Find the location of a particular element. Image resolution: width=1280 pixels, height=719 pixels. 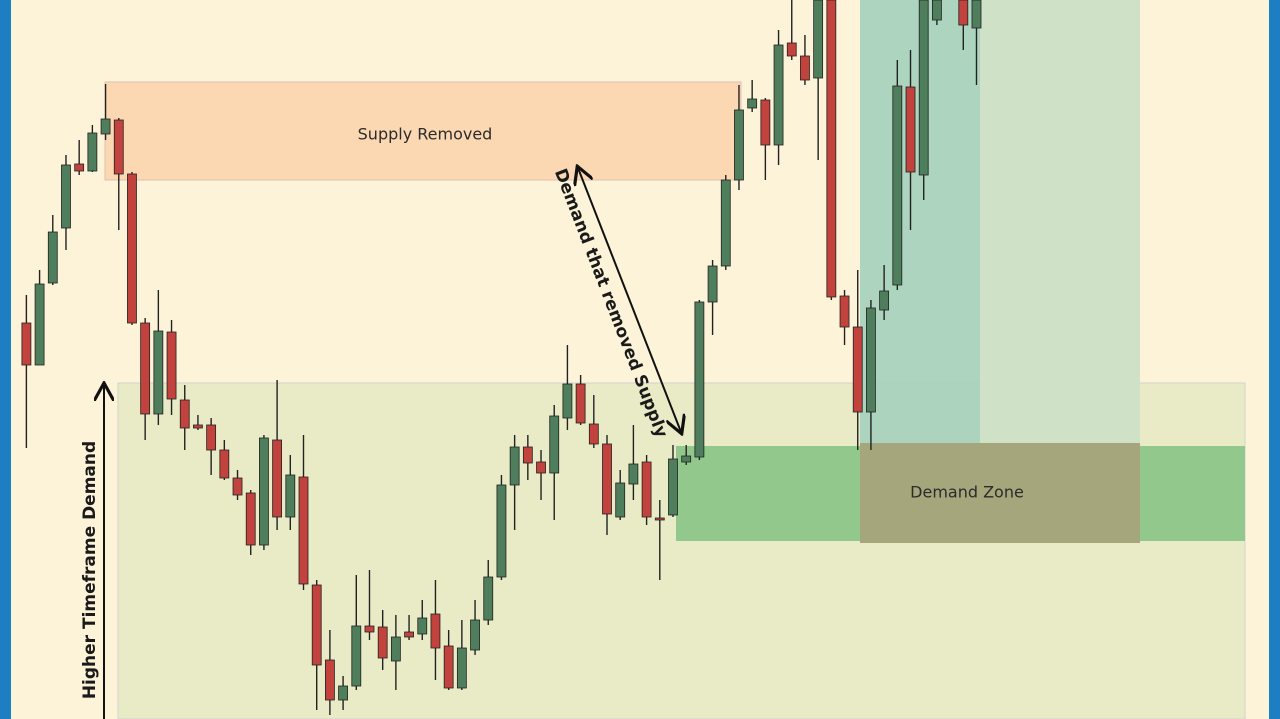

htf-label: Higher Timeframe Demand is located at coordinates (90, 570).